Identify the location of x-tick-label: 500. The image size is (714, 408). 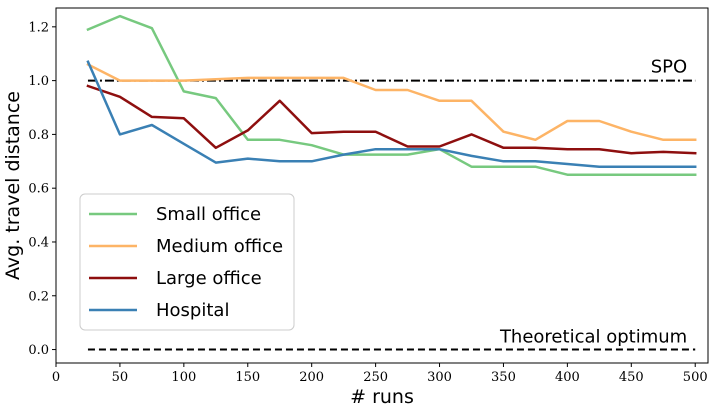
(695, 377).